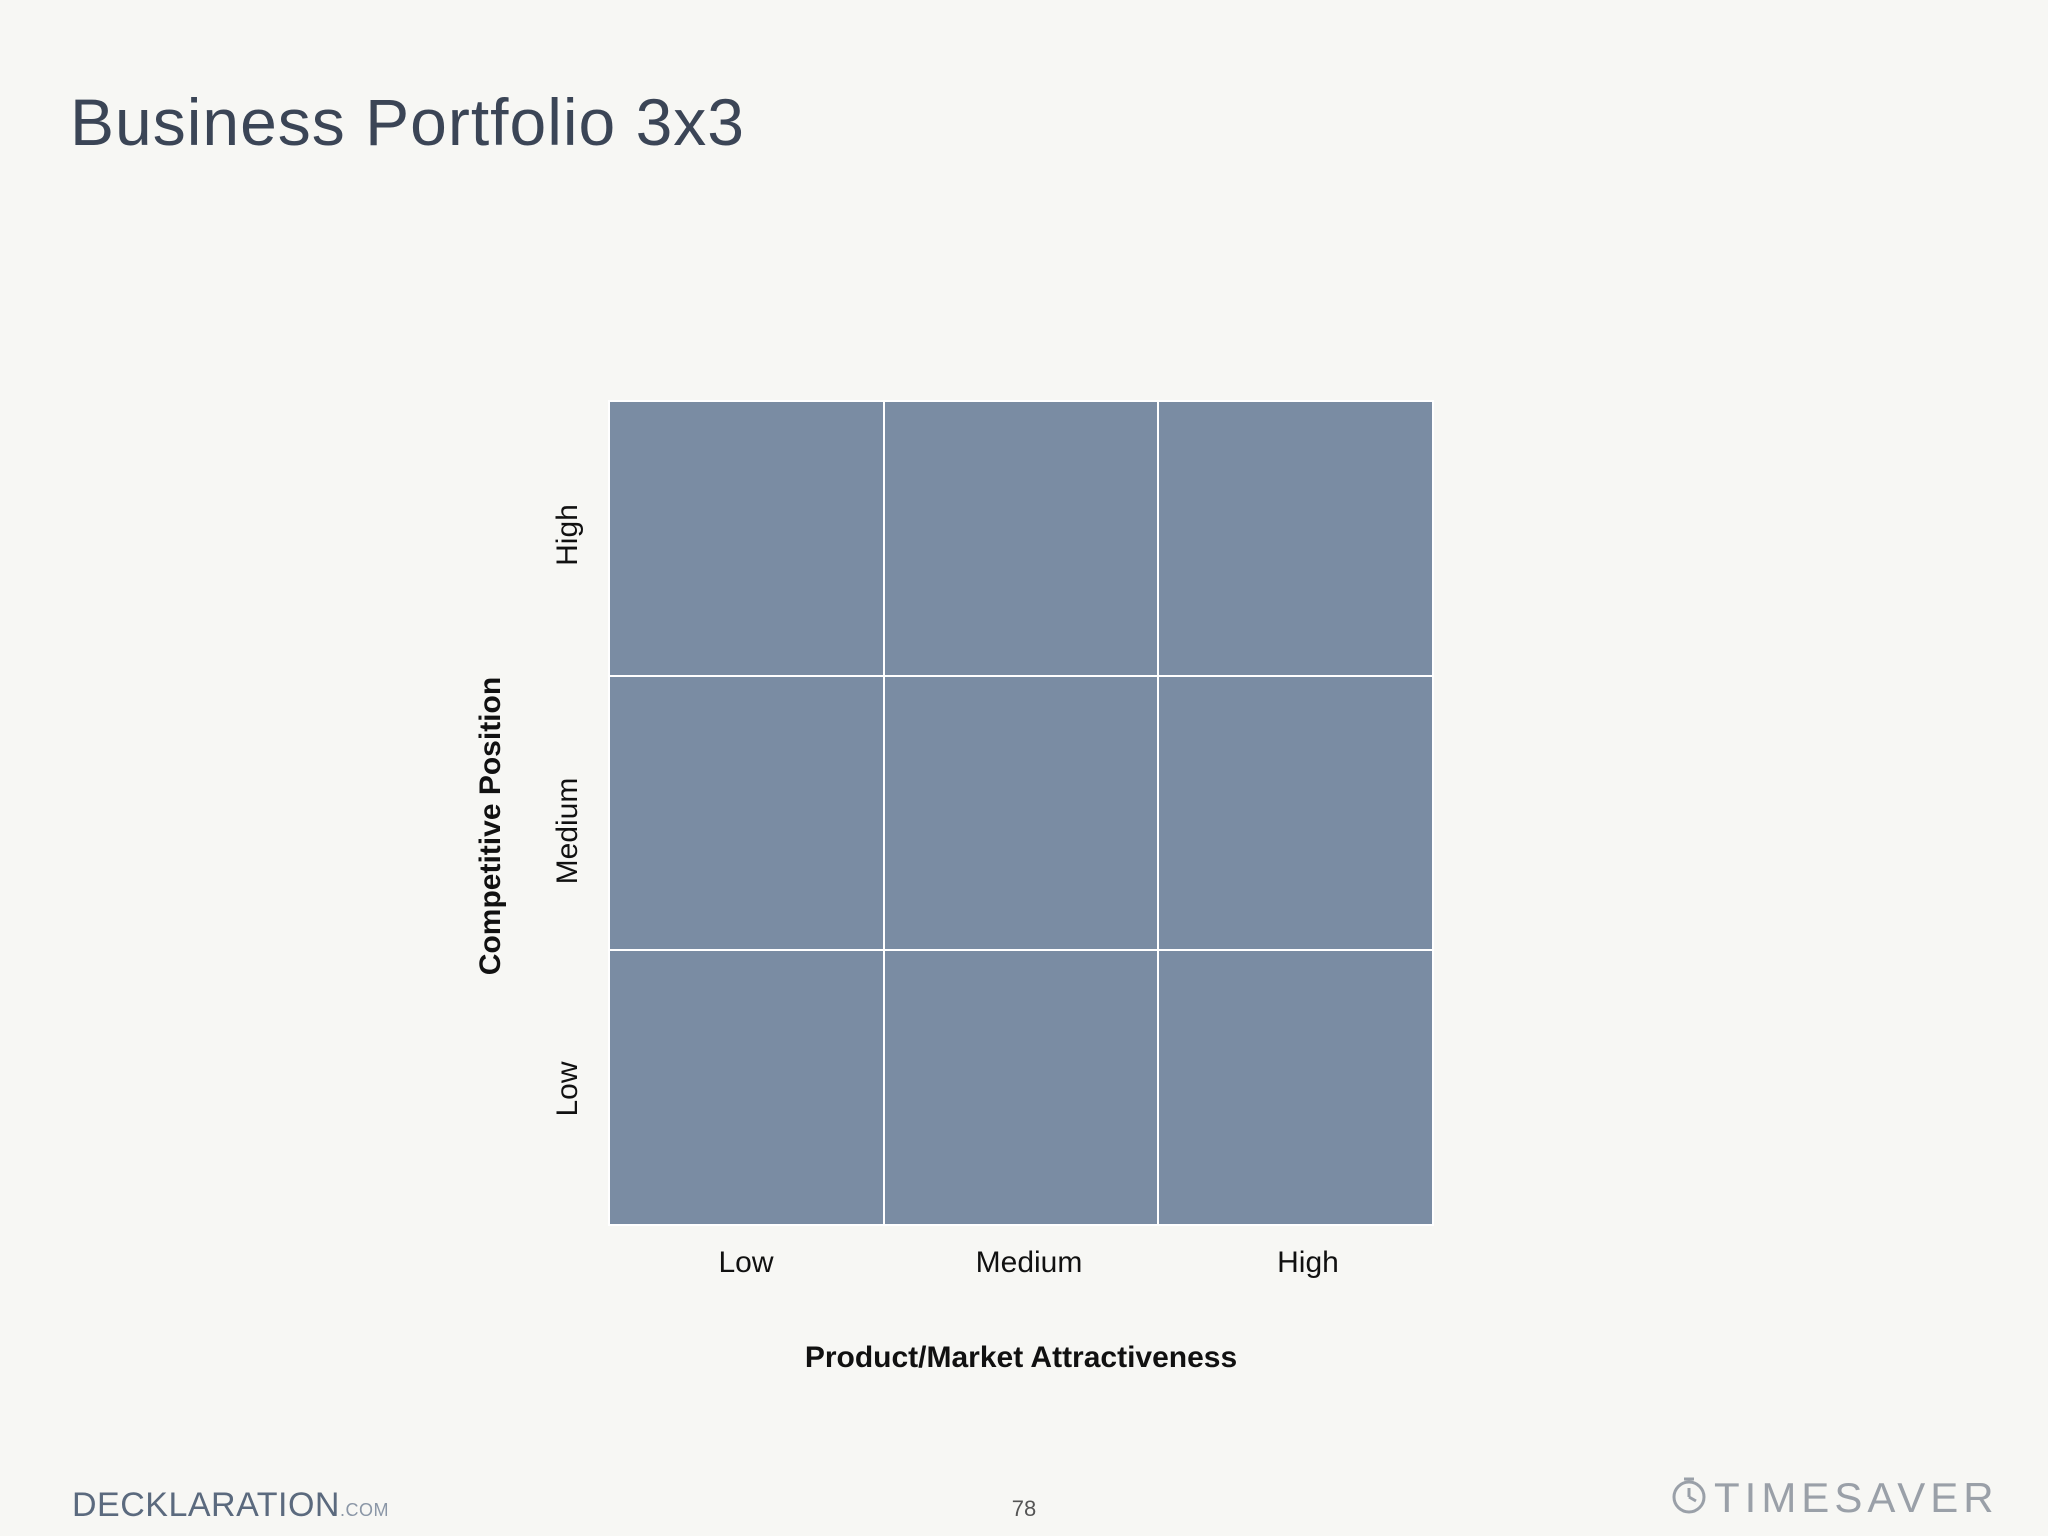 The image size is (2048, 1536). What do you see at coordinates (567, 1089) in the screenshot?
I see `y-tick-low: Low` at bounding box center [567, 1089].